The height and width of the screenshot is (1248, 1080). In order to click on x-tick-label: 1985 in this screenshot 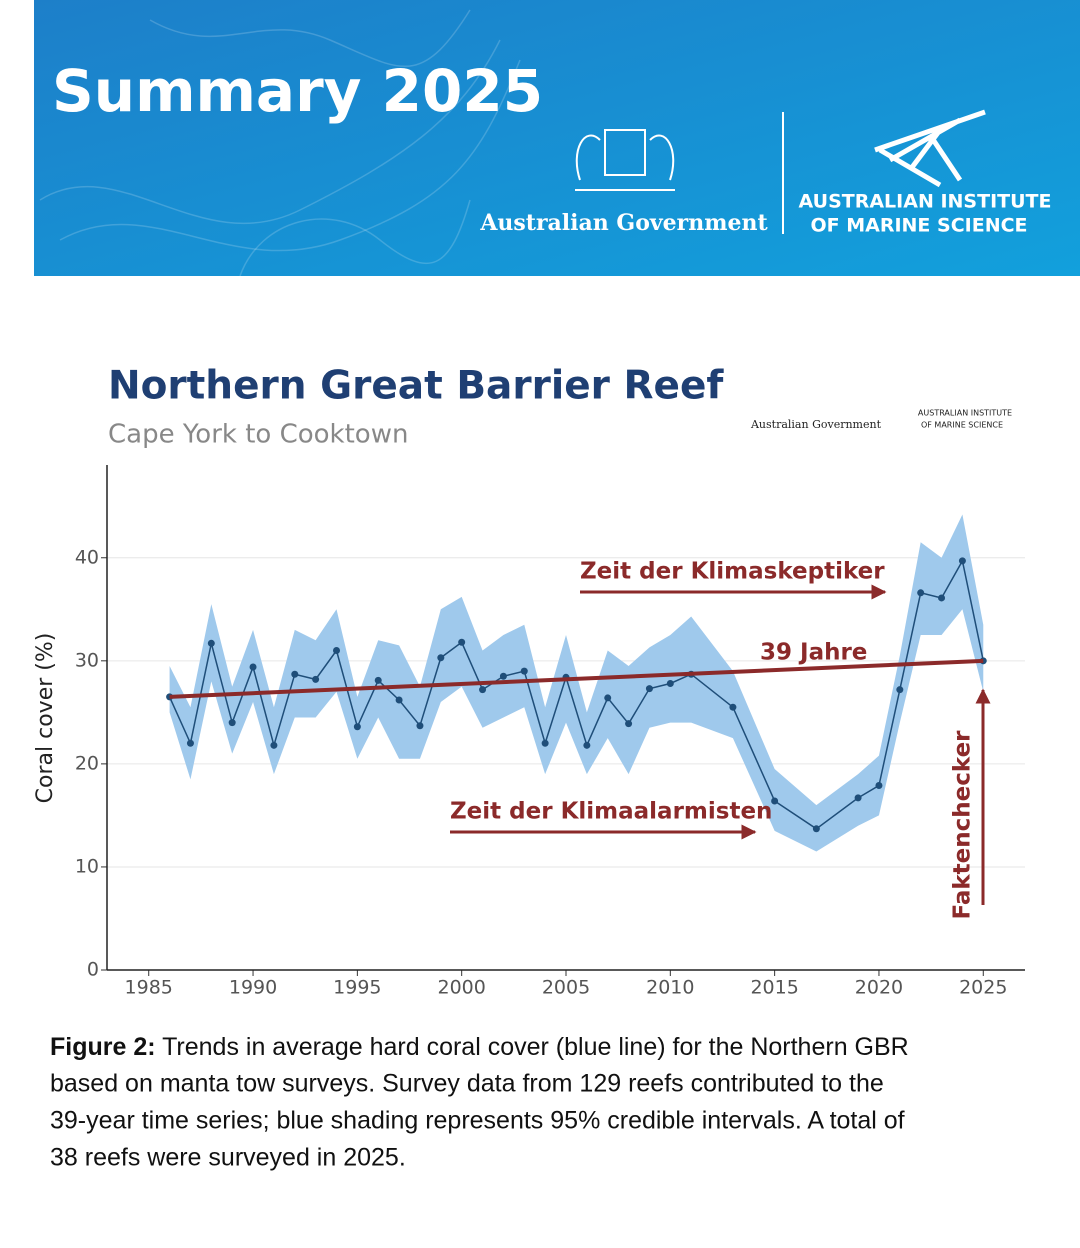, I will do `click(149, 988)`.